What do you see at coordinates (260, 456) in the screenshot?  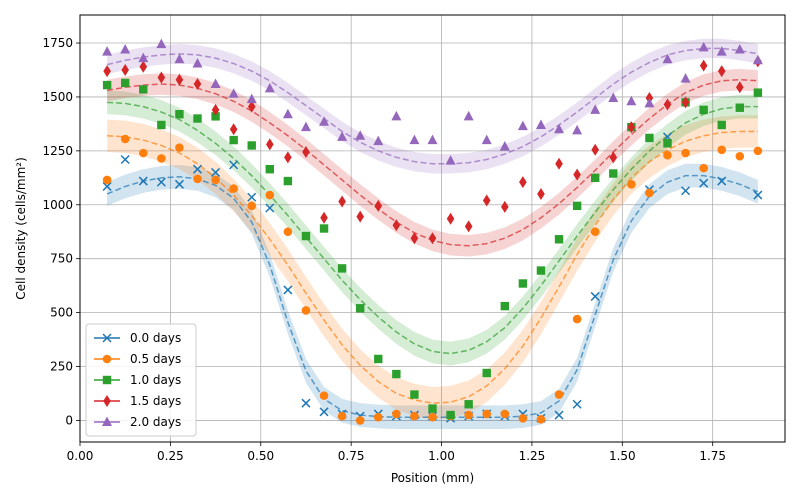 I see `x-tick-label: 0.50` at bounding box center [260, 456].